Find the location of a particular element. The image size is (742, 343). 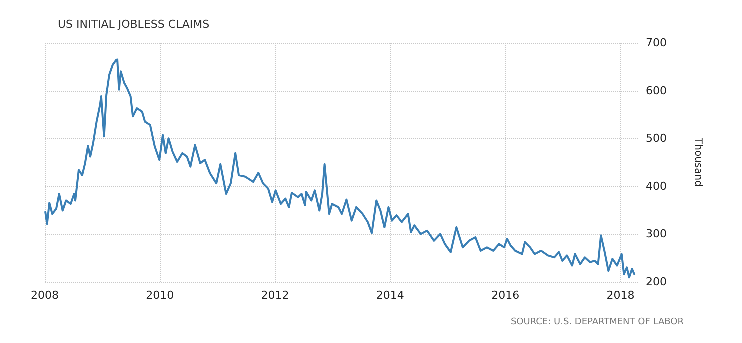

source-note: SOURCE: U.S. DEPARTMENT OF LABOR is located at coordinates (597, 323).